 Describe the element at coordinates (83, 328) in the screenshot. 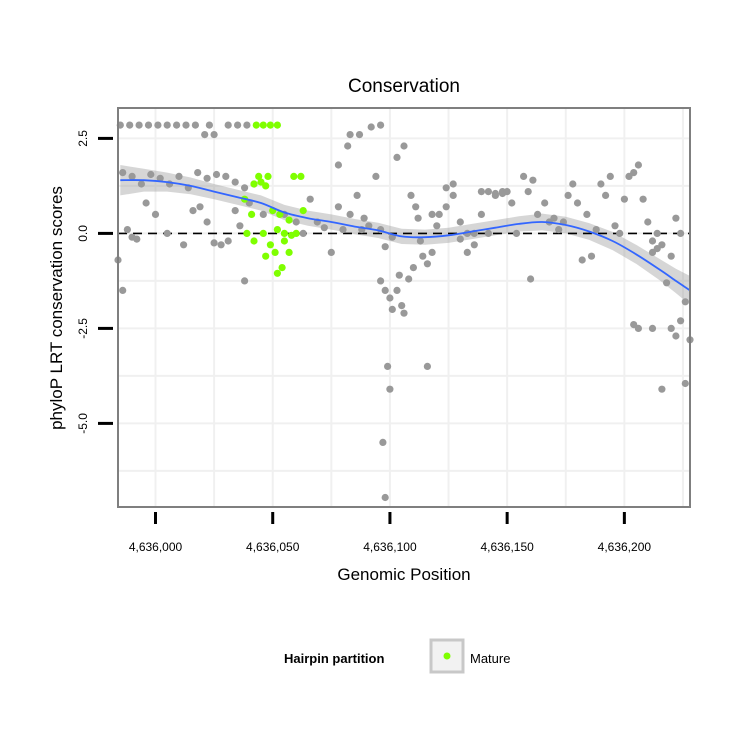

I see `y-tick-label: -2.5` at that location.